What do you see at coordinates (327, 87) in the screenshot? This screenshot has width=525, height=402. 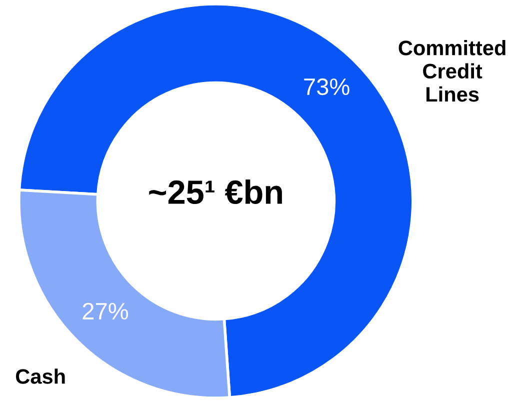 I see `data-label: 73%` at bounding box center [327, 87].